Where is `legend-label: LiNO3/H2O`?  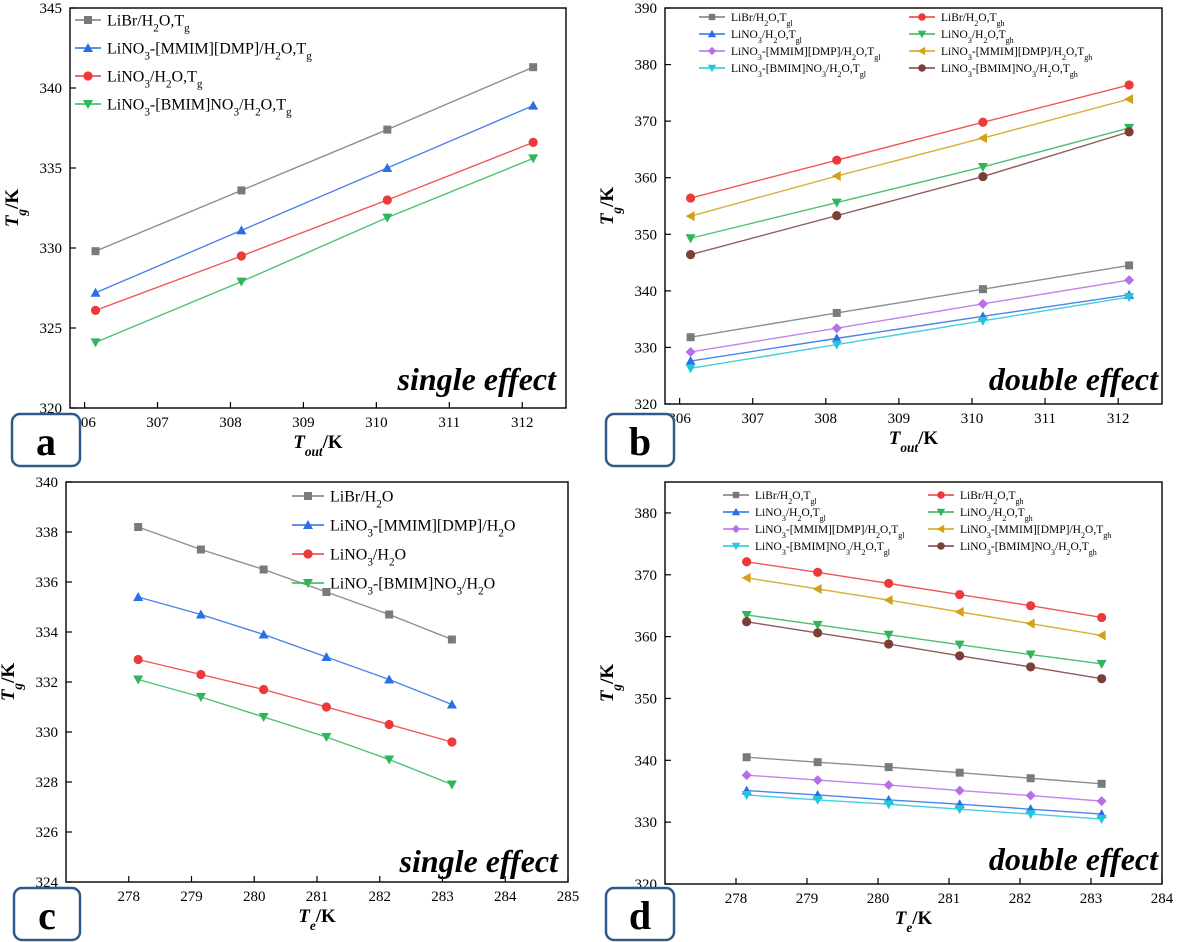 legend-label: LiNO3/H2O is located at coordinates (368, 558).